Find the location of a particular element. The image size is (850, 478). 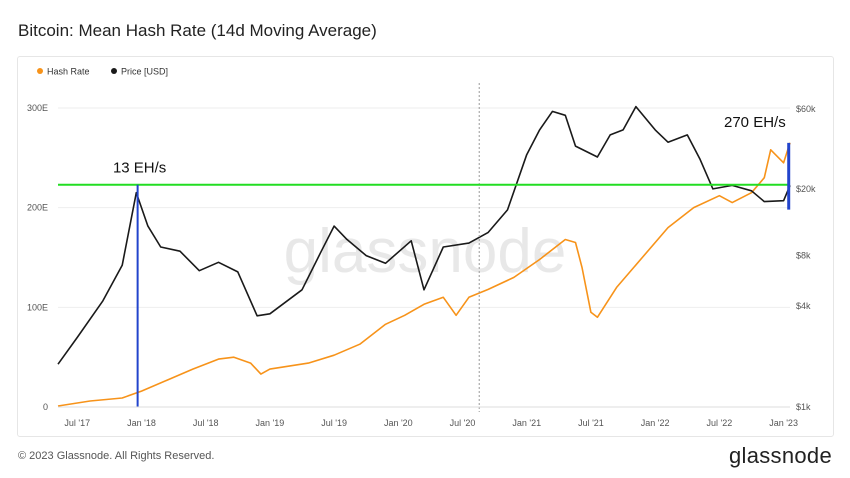

y-left-tick-label-3: 300E is located at coordinates (37, 108).